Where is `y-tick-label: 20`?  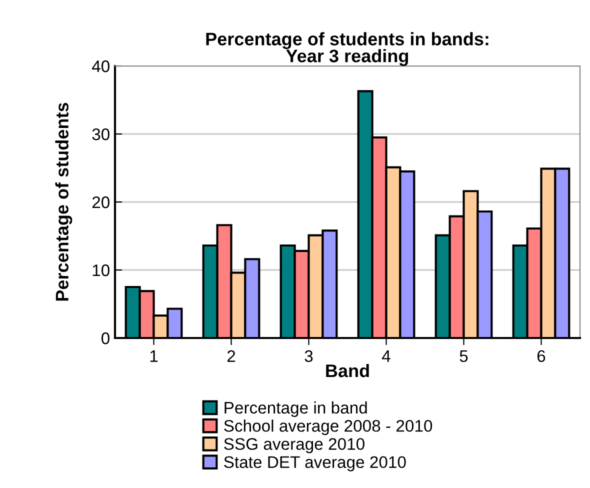
y-tick-label: 20 is located at coordinates (101, 202).